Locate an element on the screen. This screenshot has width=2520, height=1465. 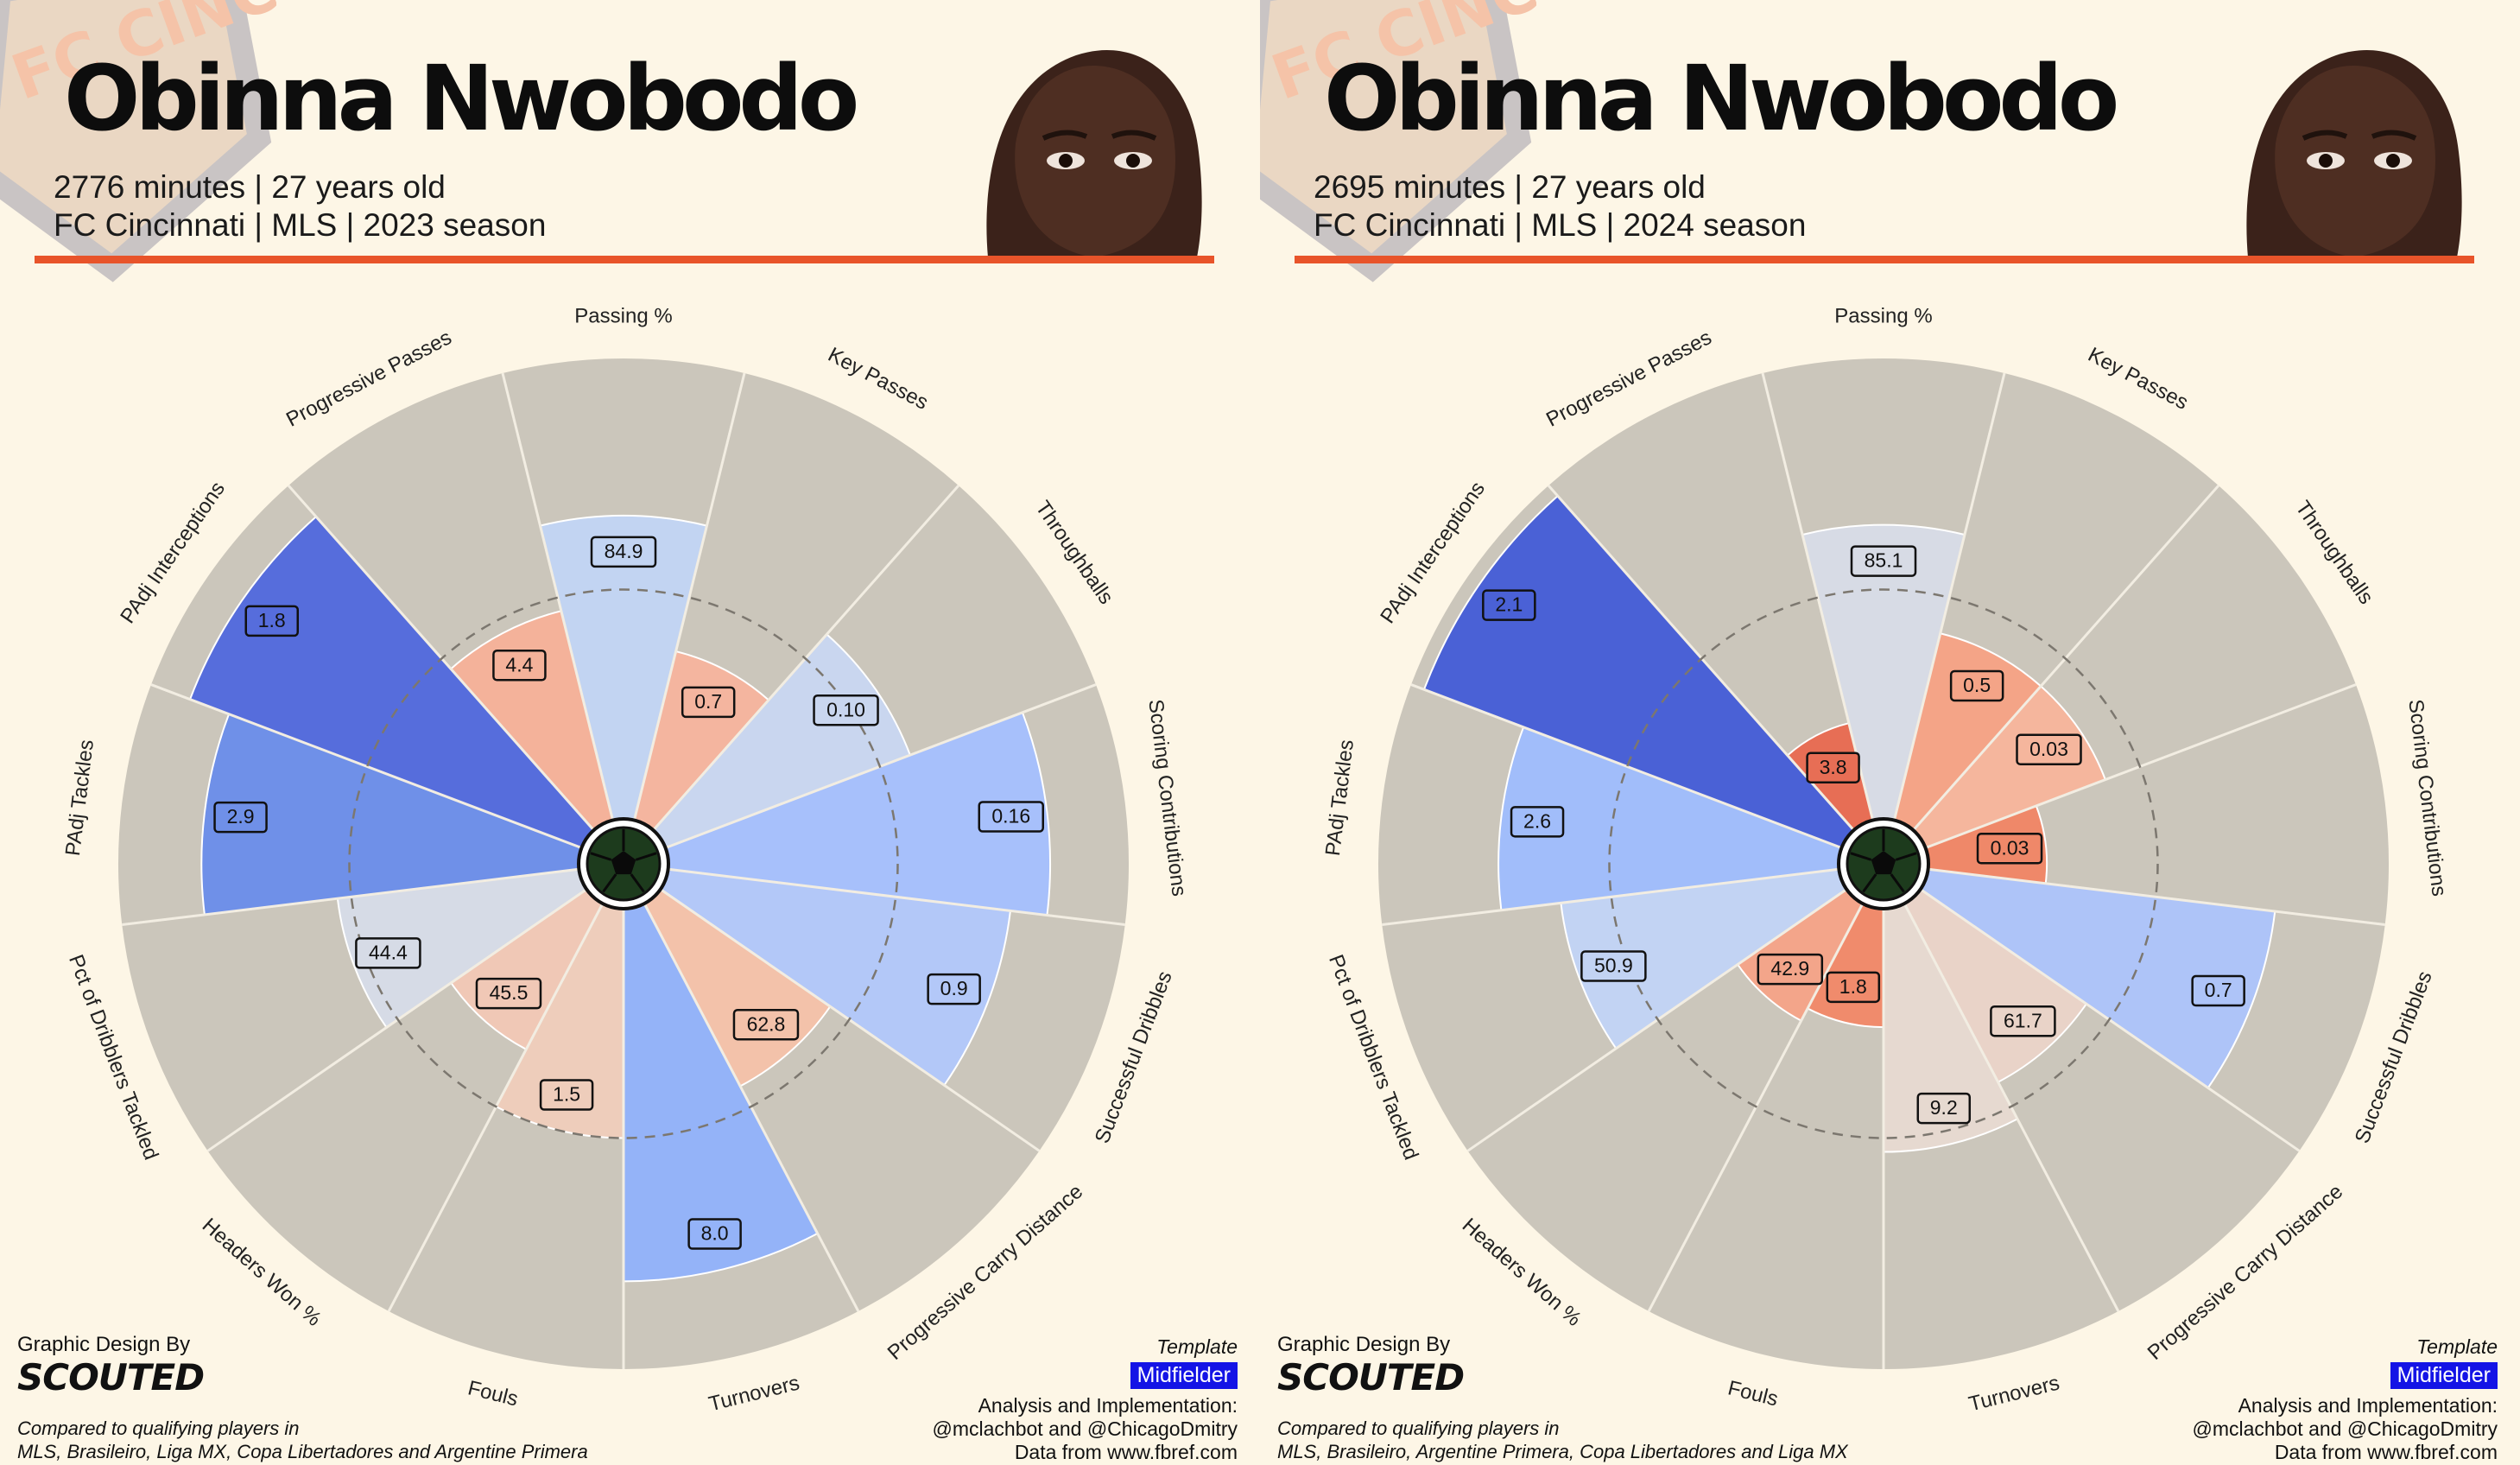
value-label-key-passes: 0.5 is located at coordinates (1977, 685).